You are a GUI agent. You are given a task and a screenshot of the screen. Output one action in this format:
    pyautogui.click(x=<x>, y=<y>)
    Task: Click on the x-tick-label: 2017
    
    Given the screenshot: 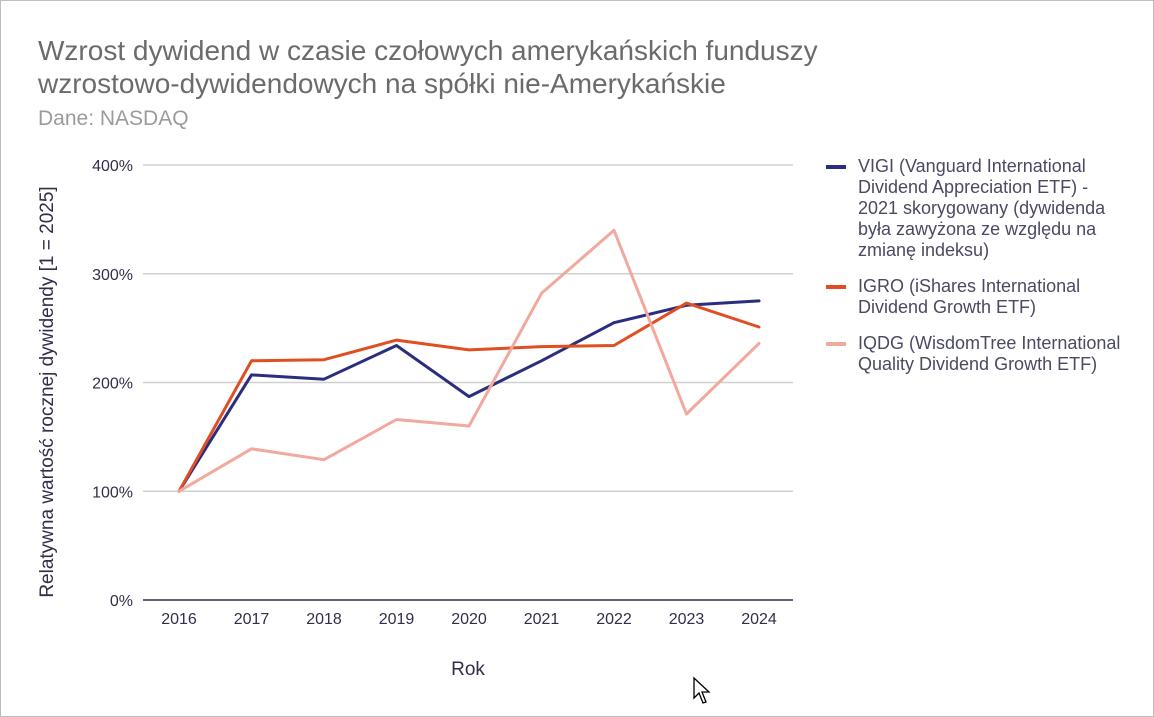 What is the action you would take?
    pyautogui.click(x=252, y=619)
    